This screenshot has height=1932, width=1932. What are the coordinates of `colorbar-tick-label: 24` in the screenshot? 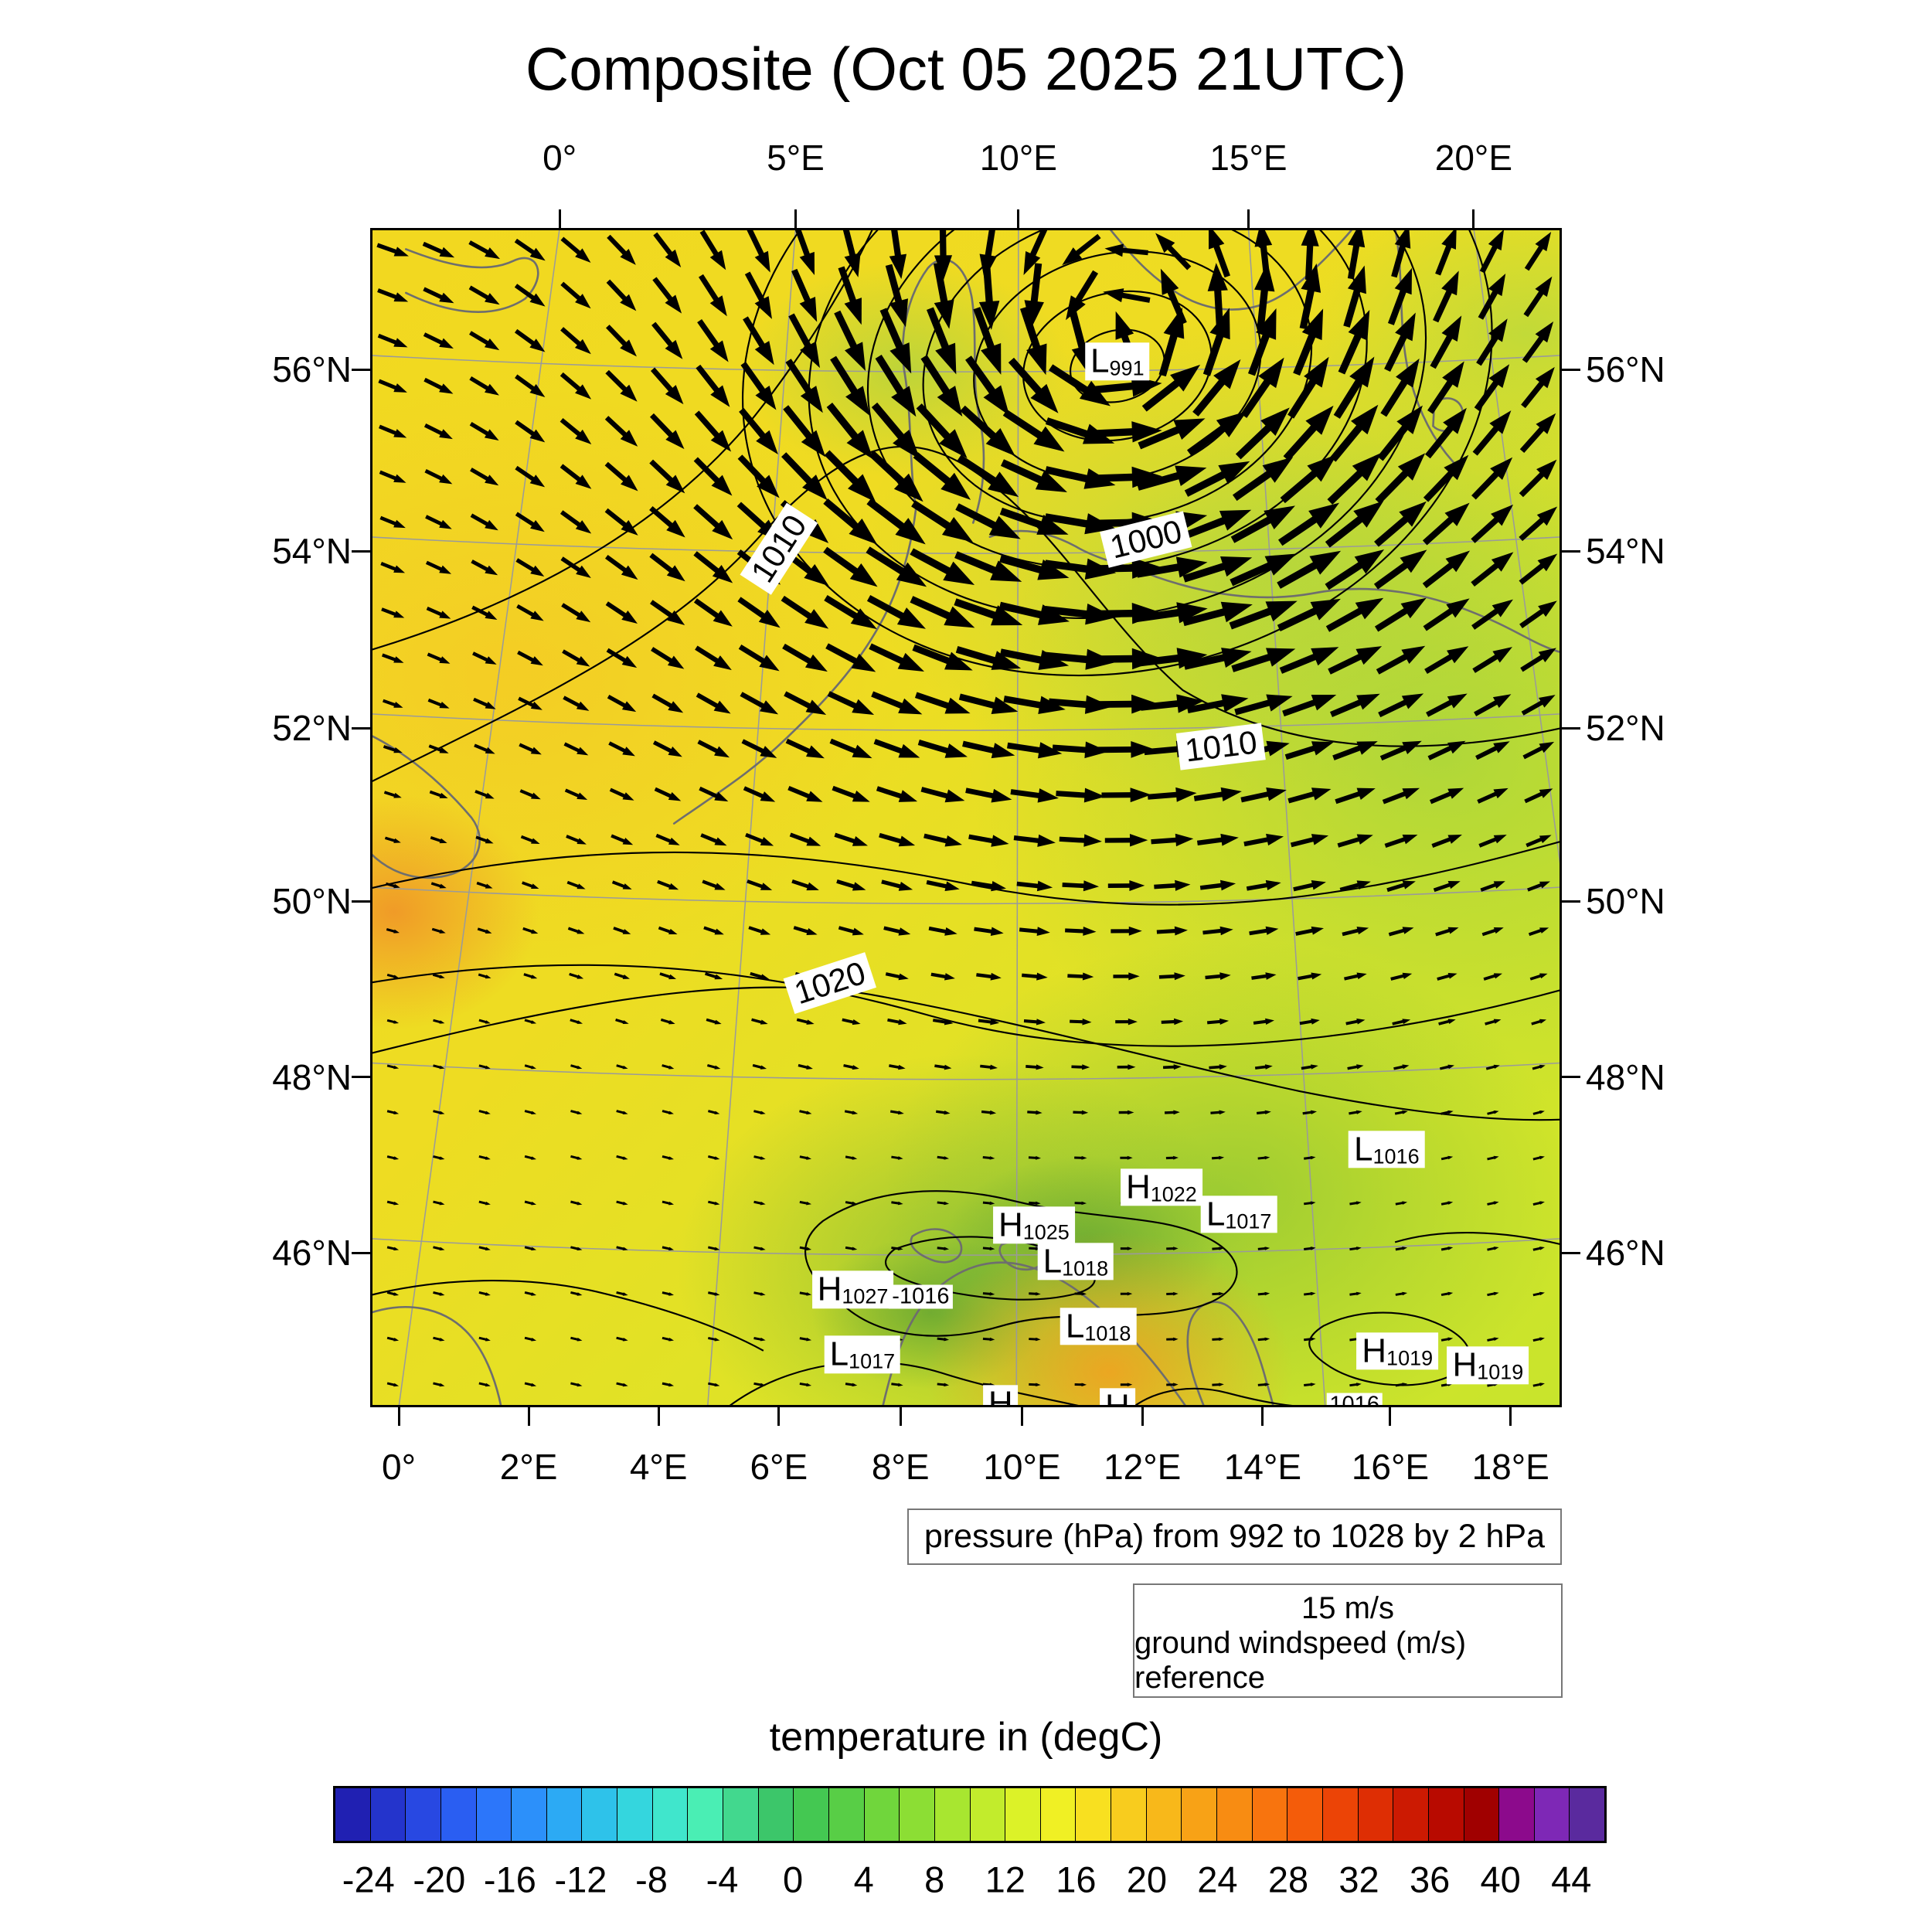 It's located at (1218, 1880).